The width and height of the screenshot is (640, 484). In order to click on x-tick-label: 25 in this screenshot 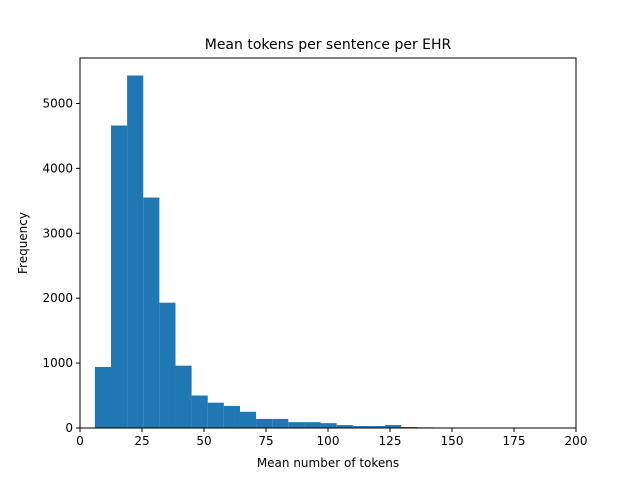, I will do `click(141, 441)`.